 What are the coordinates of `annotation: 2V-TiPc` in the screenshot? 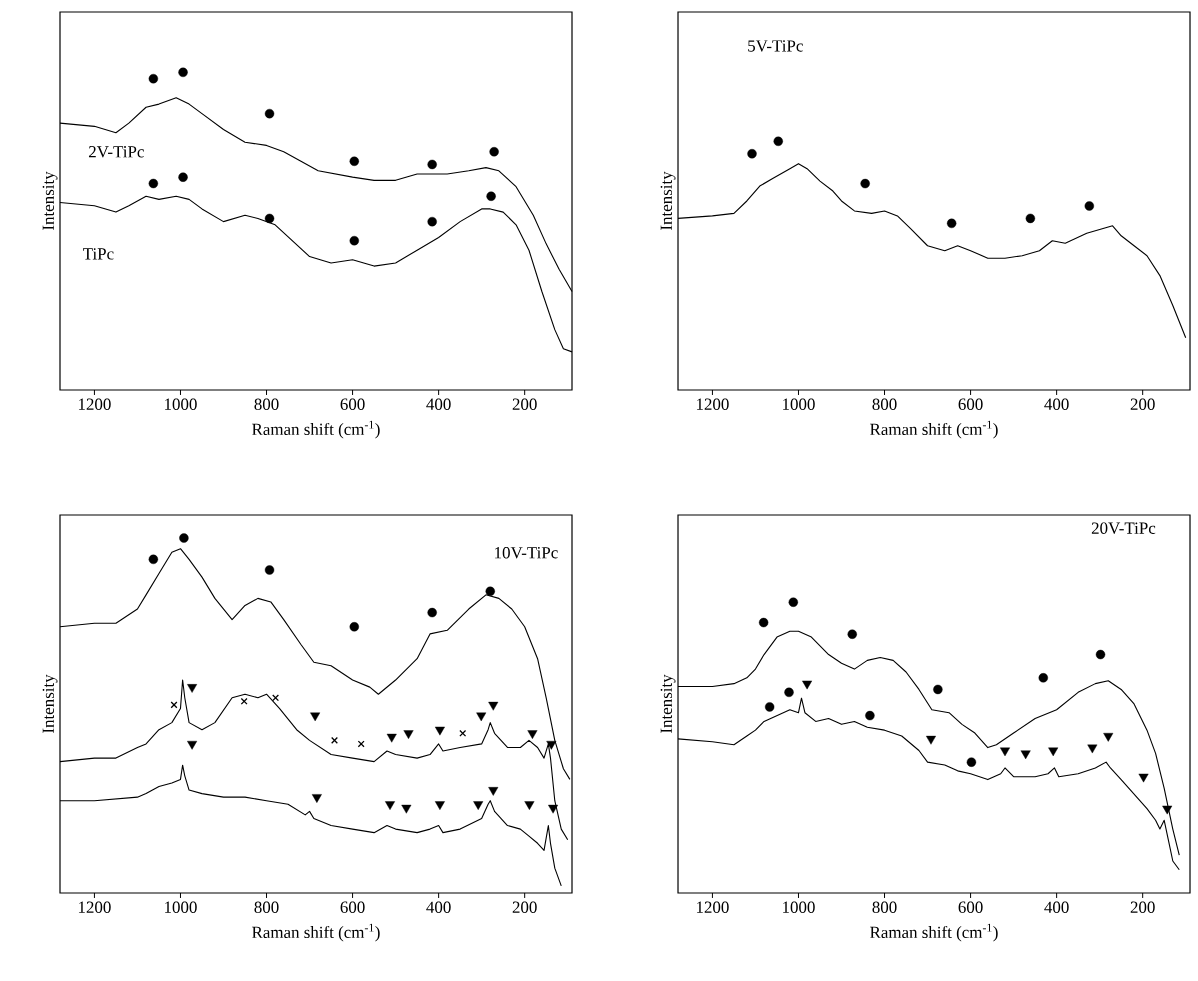 It's located at (116, 152).